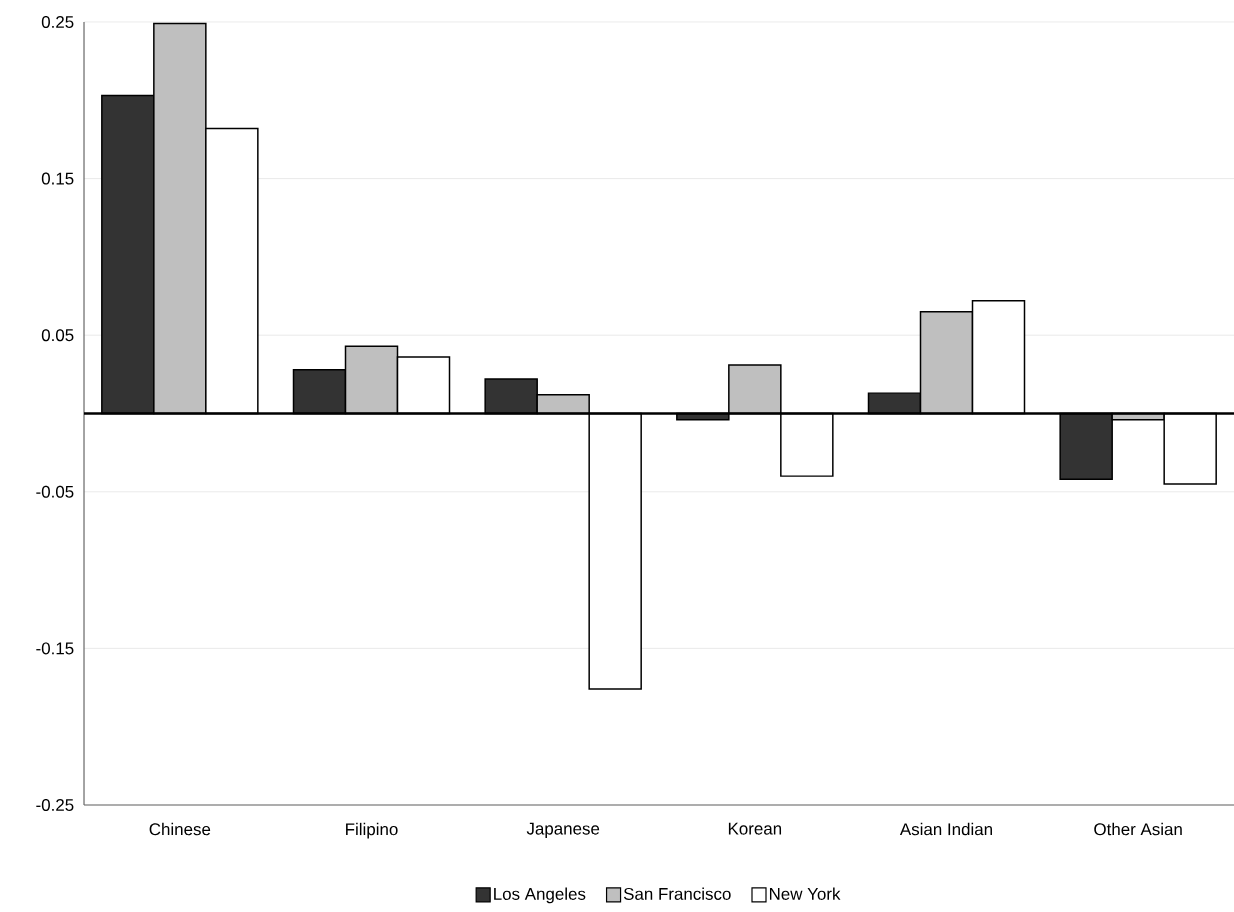  I want to click on x-tick-label: Other Asian, so click(1138, 829).